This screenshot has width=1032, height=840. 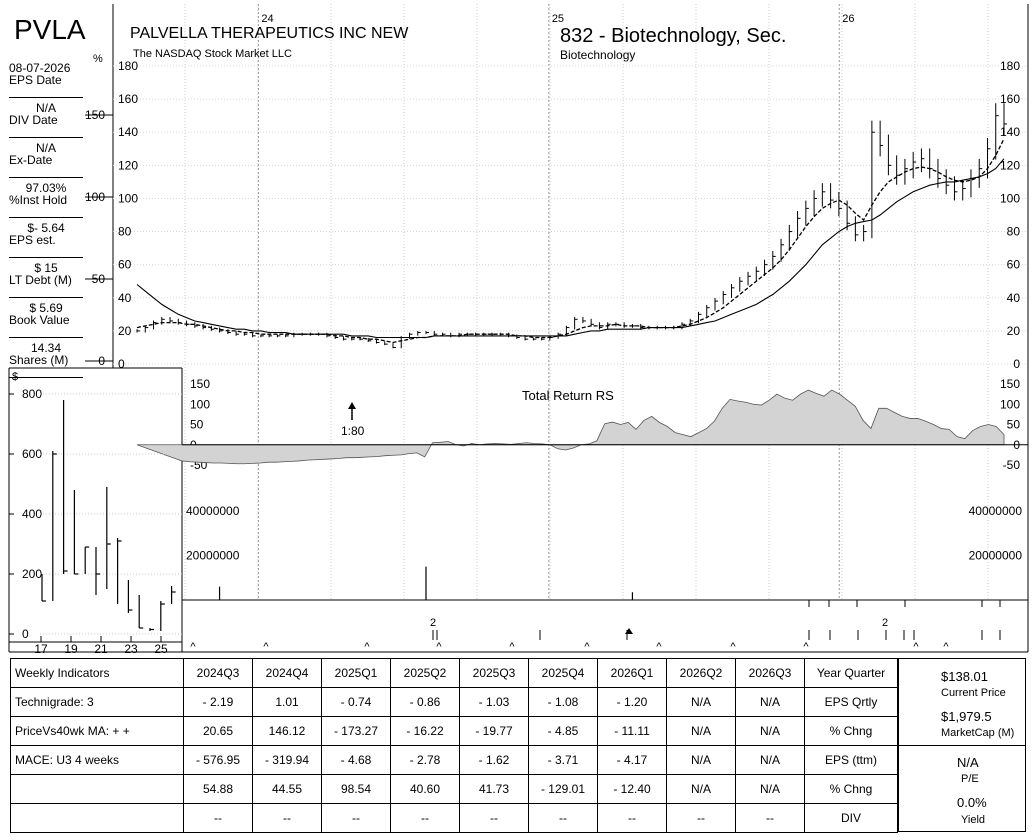 I want to click on table-cell: - 129.01, so click(x=563, y=789).